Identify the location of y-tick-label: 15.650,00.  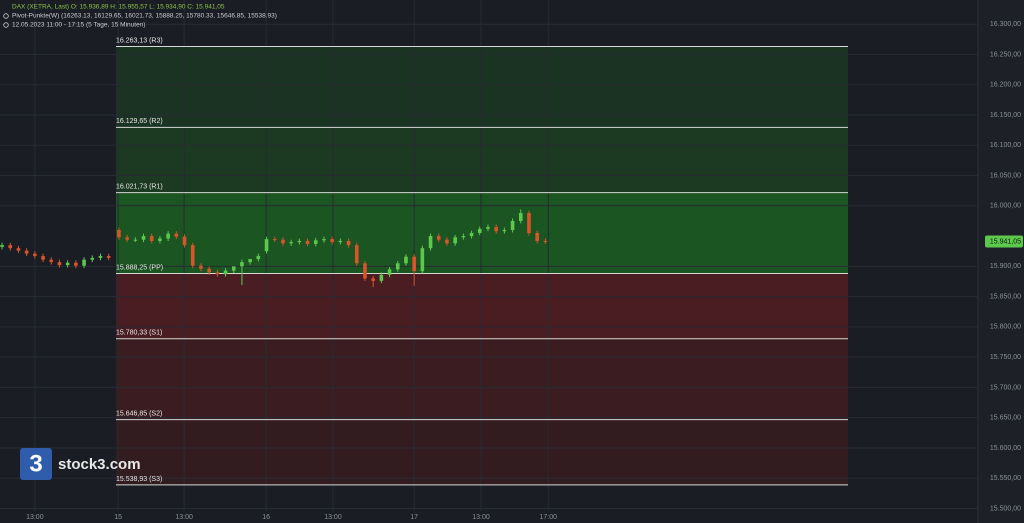
(1005, 418).